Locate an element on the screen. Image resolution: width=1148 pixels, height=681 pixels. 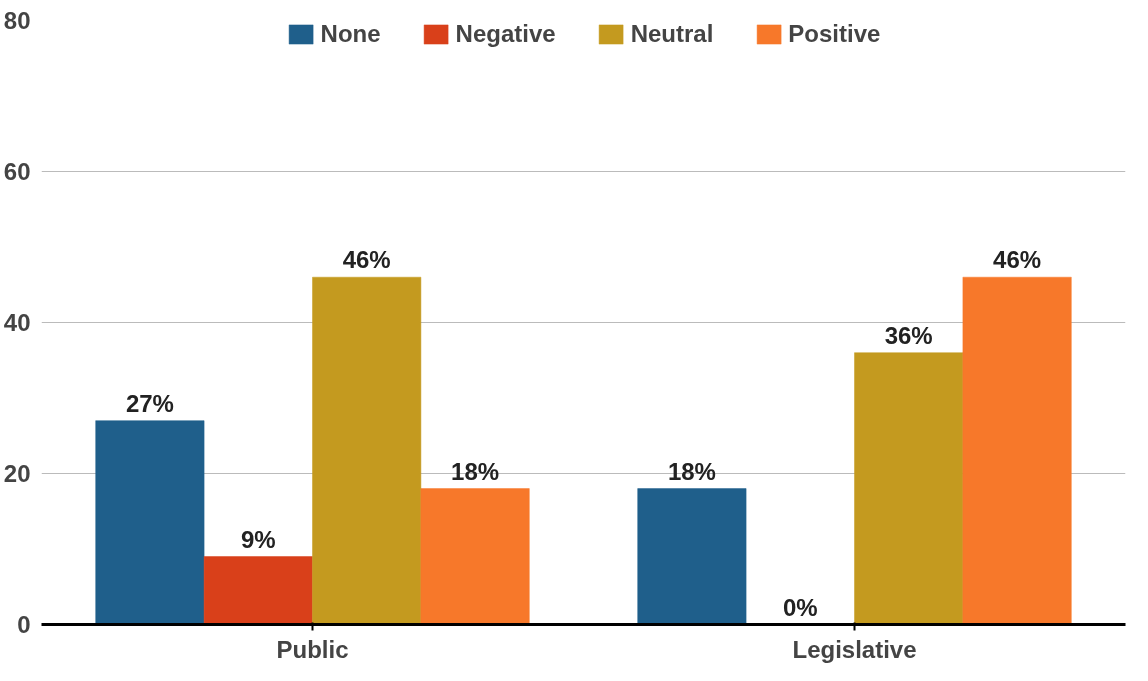
legend-label: Neutral is located at coordinates (672, 34).